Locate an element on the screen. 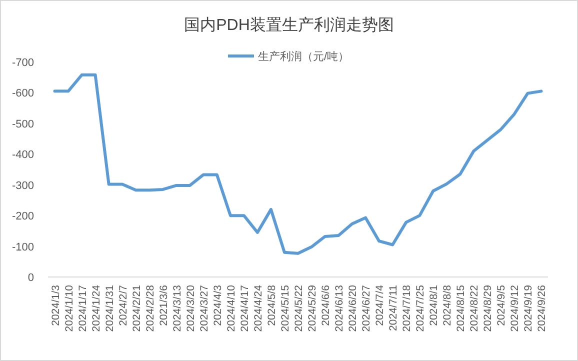  x-tick-label: 2024/5/29 is located at coordinates (312, 308).